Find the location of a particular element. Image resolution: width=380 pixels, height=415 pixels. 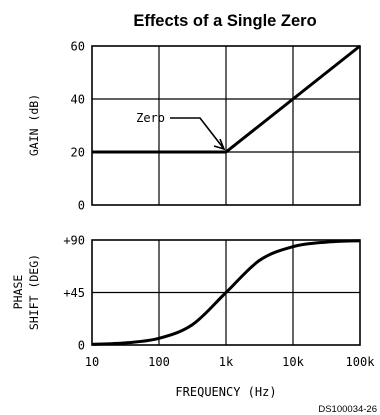

phase-y-tick-label: 0 is located at coordinates (81, 346).